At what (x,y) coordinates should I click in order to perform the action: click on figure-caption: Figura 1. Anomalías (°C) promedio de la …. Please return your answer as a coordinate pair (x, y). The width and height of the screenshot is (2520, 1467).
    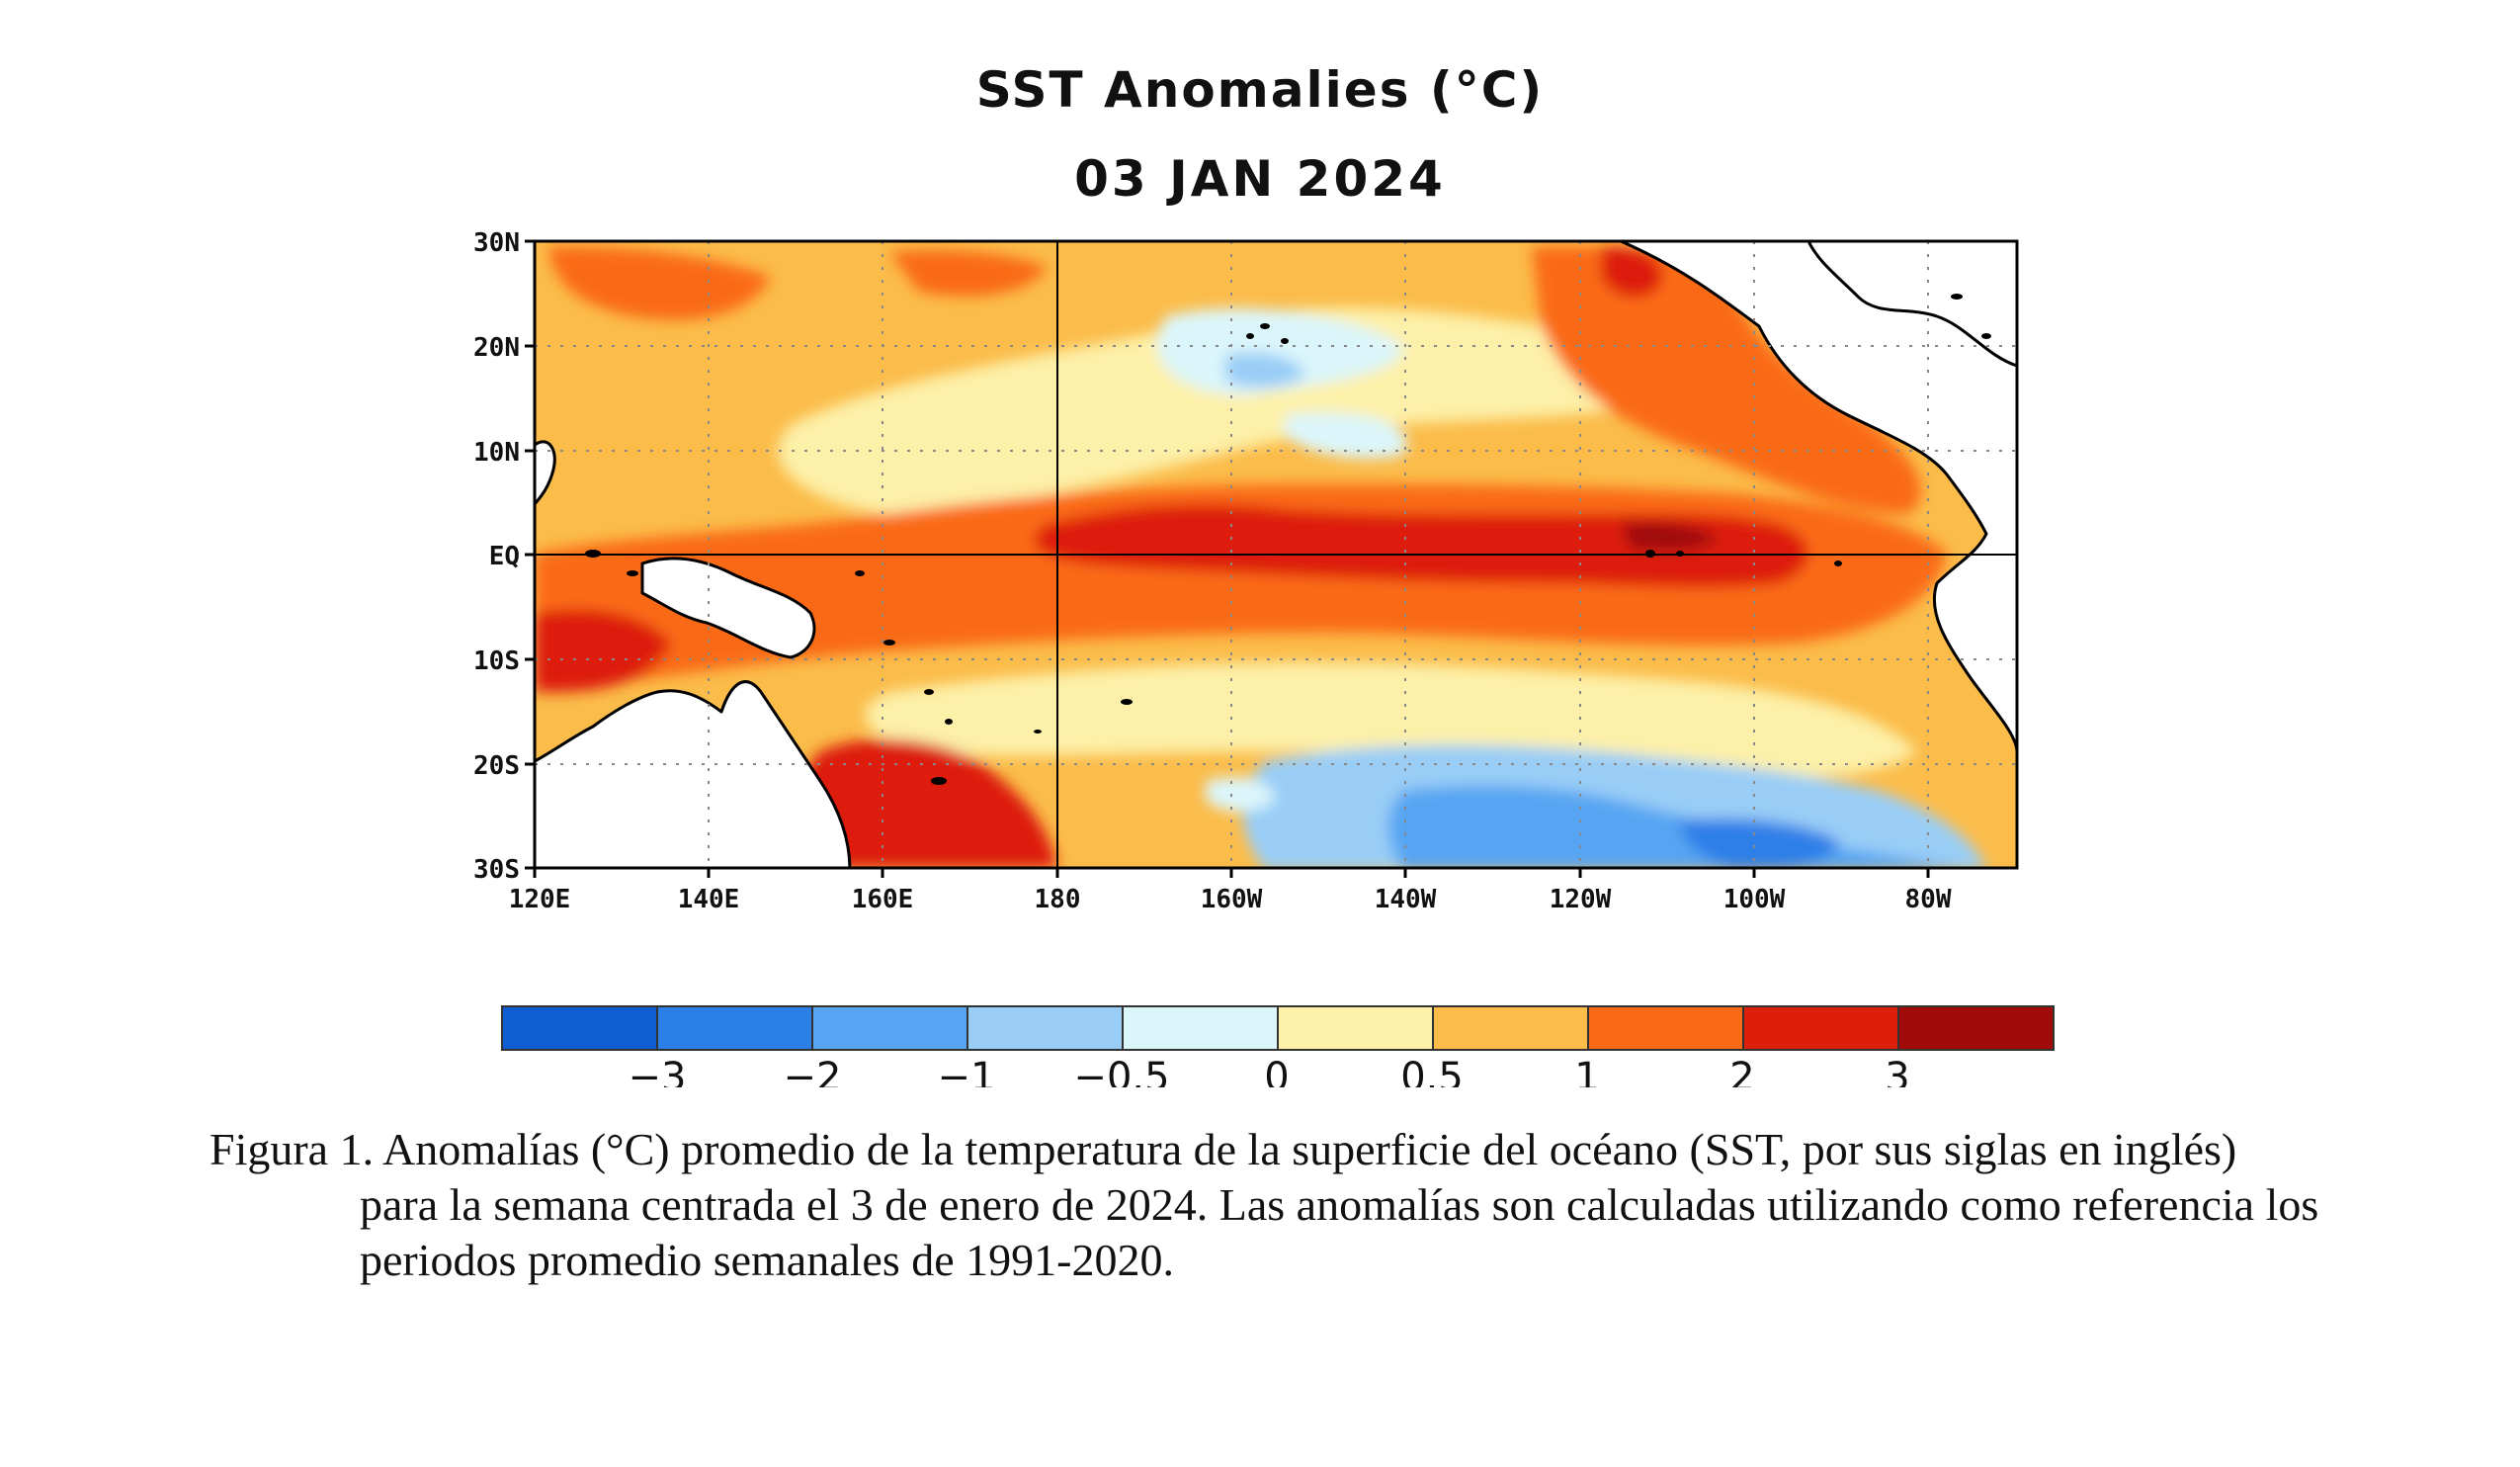
    Looking at the image, I should click on (1267, 1205).